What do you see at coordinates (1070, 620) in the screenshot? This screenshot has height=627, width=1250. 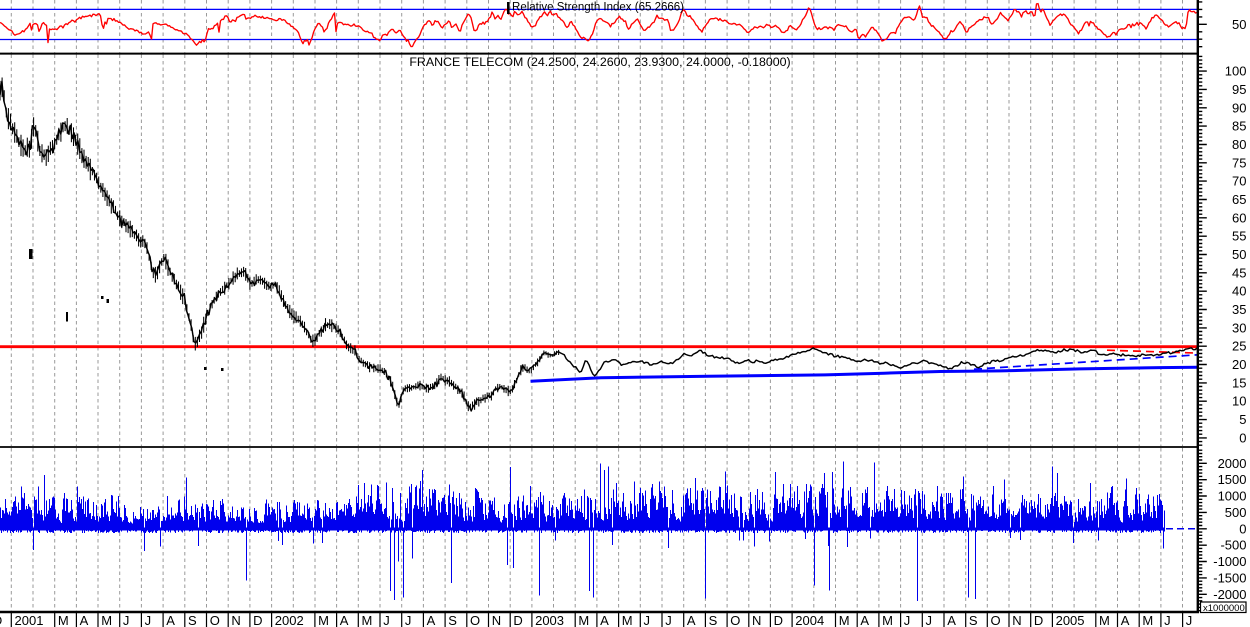 I see `svg-text: 2005` at bounding box center [1070, 620].